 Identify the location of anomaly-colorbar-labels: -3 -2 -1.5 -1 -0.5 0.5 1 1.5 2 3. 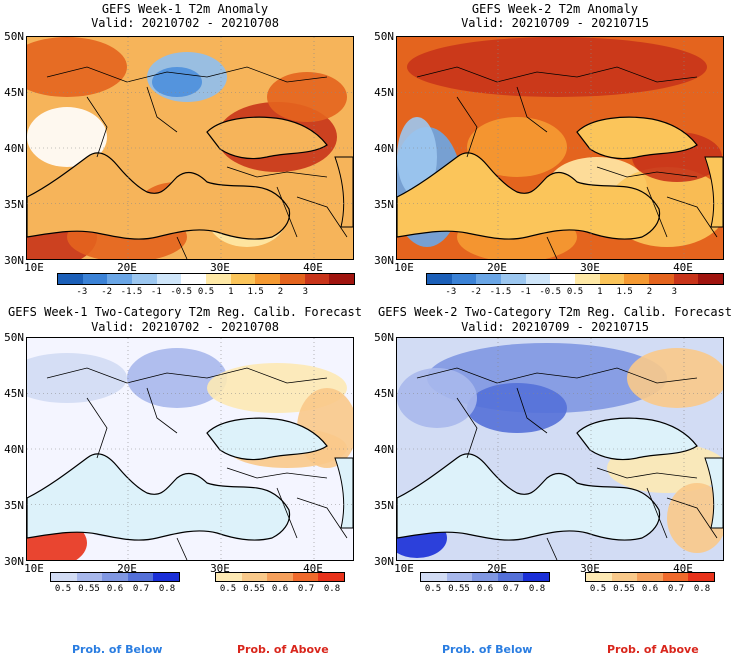
(575, 293).